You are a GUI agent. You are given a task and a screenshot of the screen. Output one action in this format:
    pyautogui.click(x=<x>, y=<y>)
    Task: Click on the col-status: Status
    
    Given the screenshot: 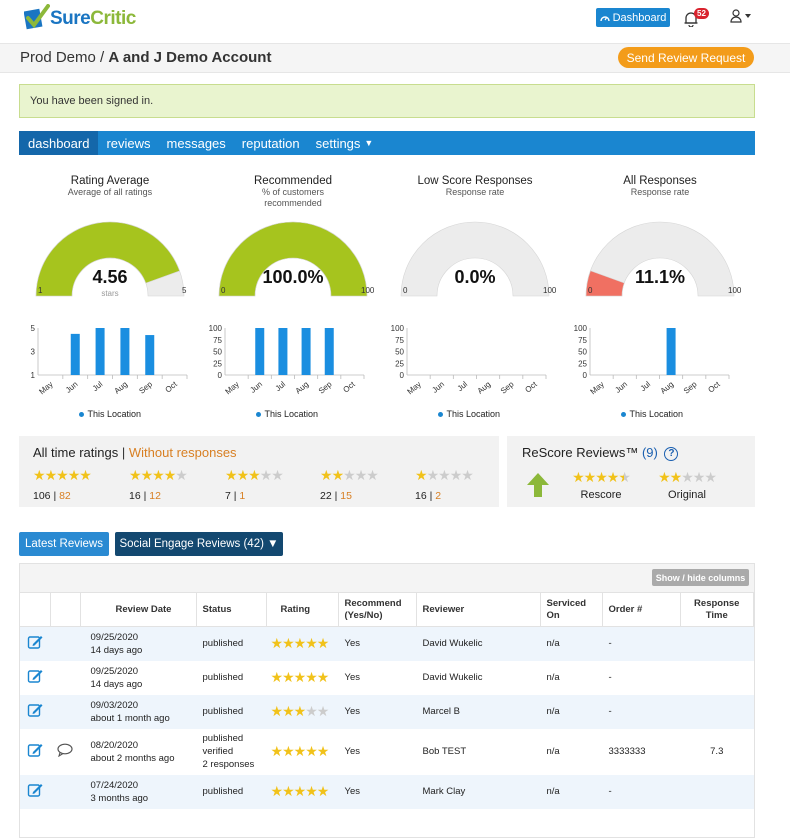 What is the action you would take?
    pyautogui.click(x=231, y=609)
    